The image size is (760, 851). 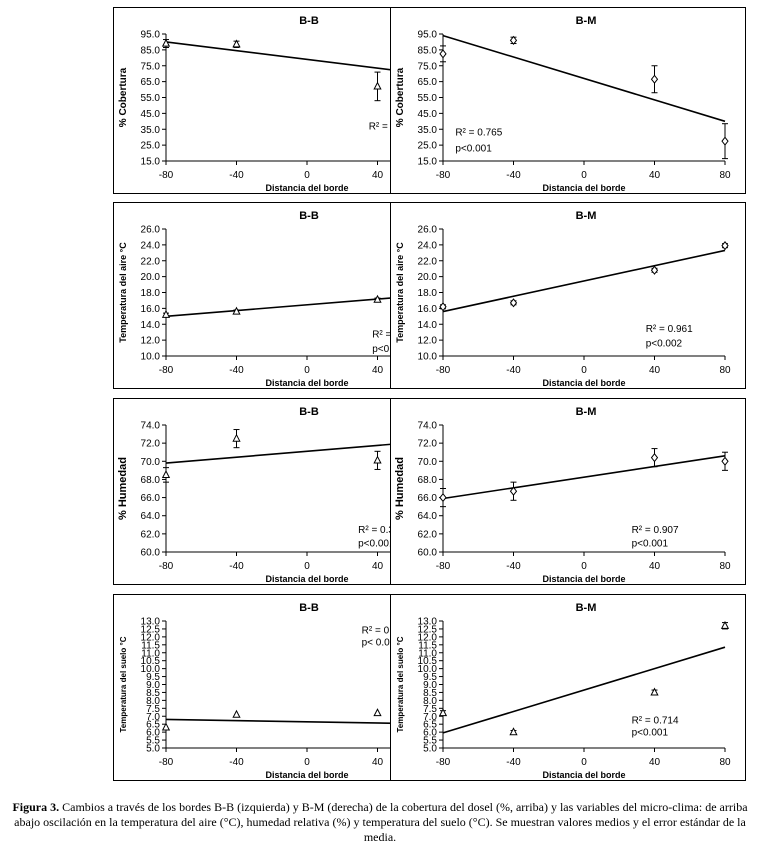 I want to click on y-tick-label: 24.0, so click(x=151, y=245).